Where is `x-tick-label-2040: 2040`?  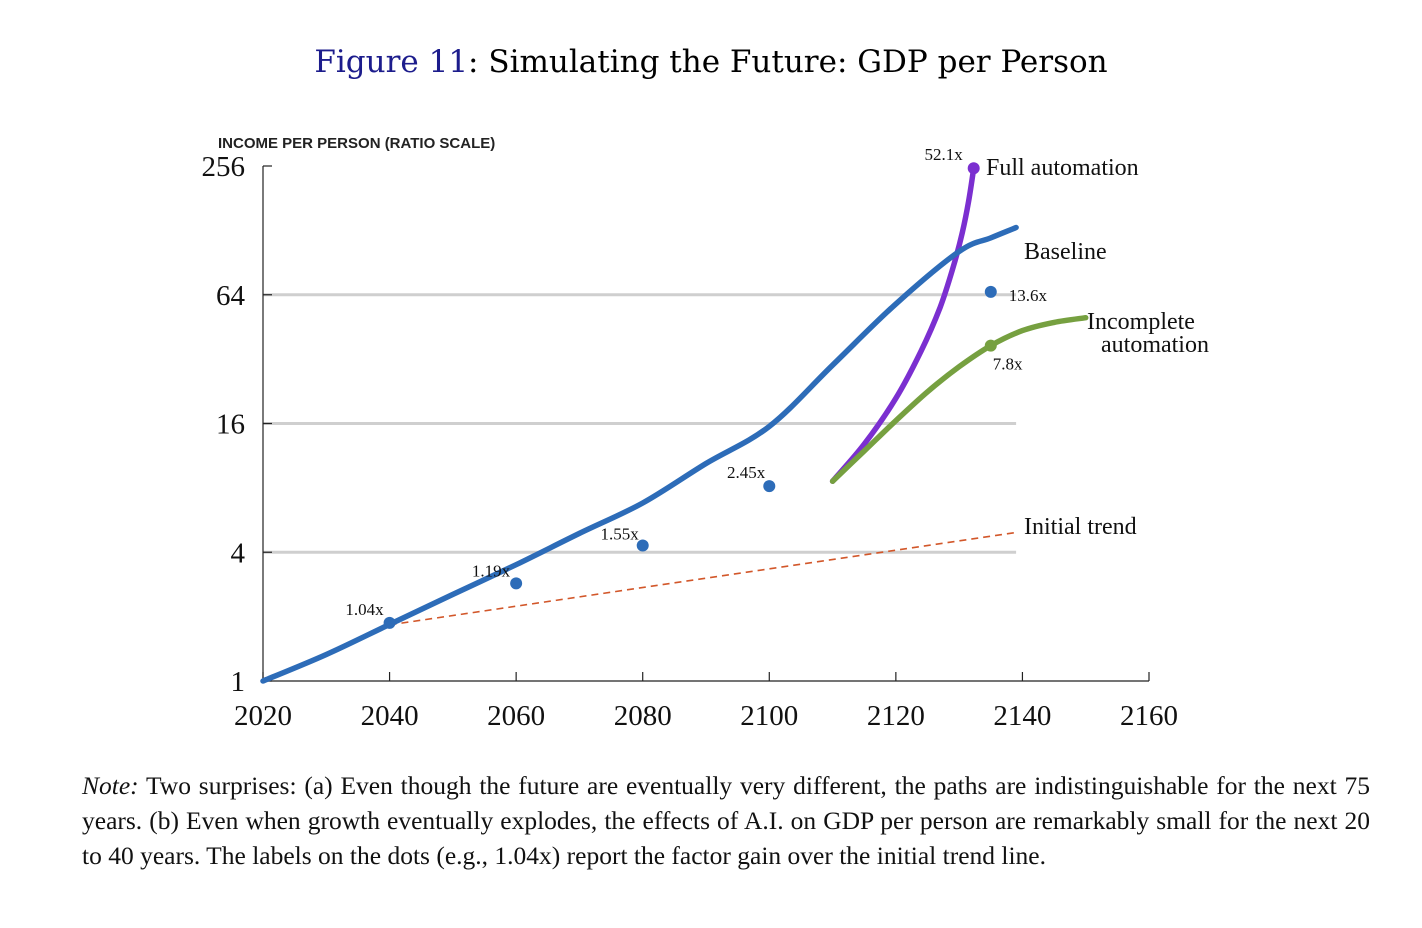 x-tick-label-2040: 2040 is located at coordinates (390, 716).